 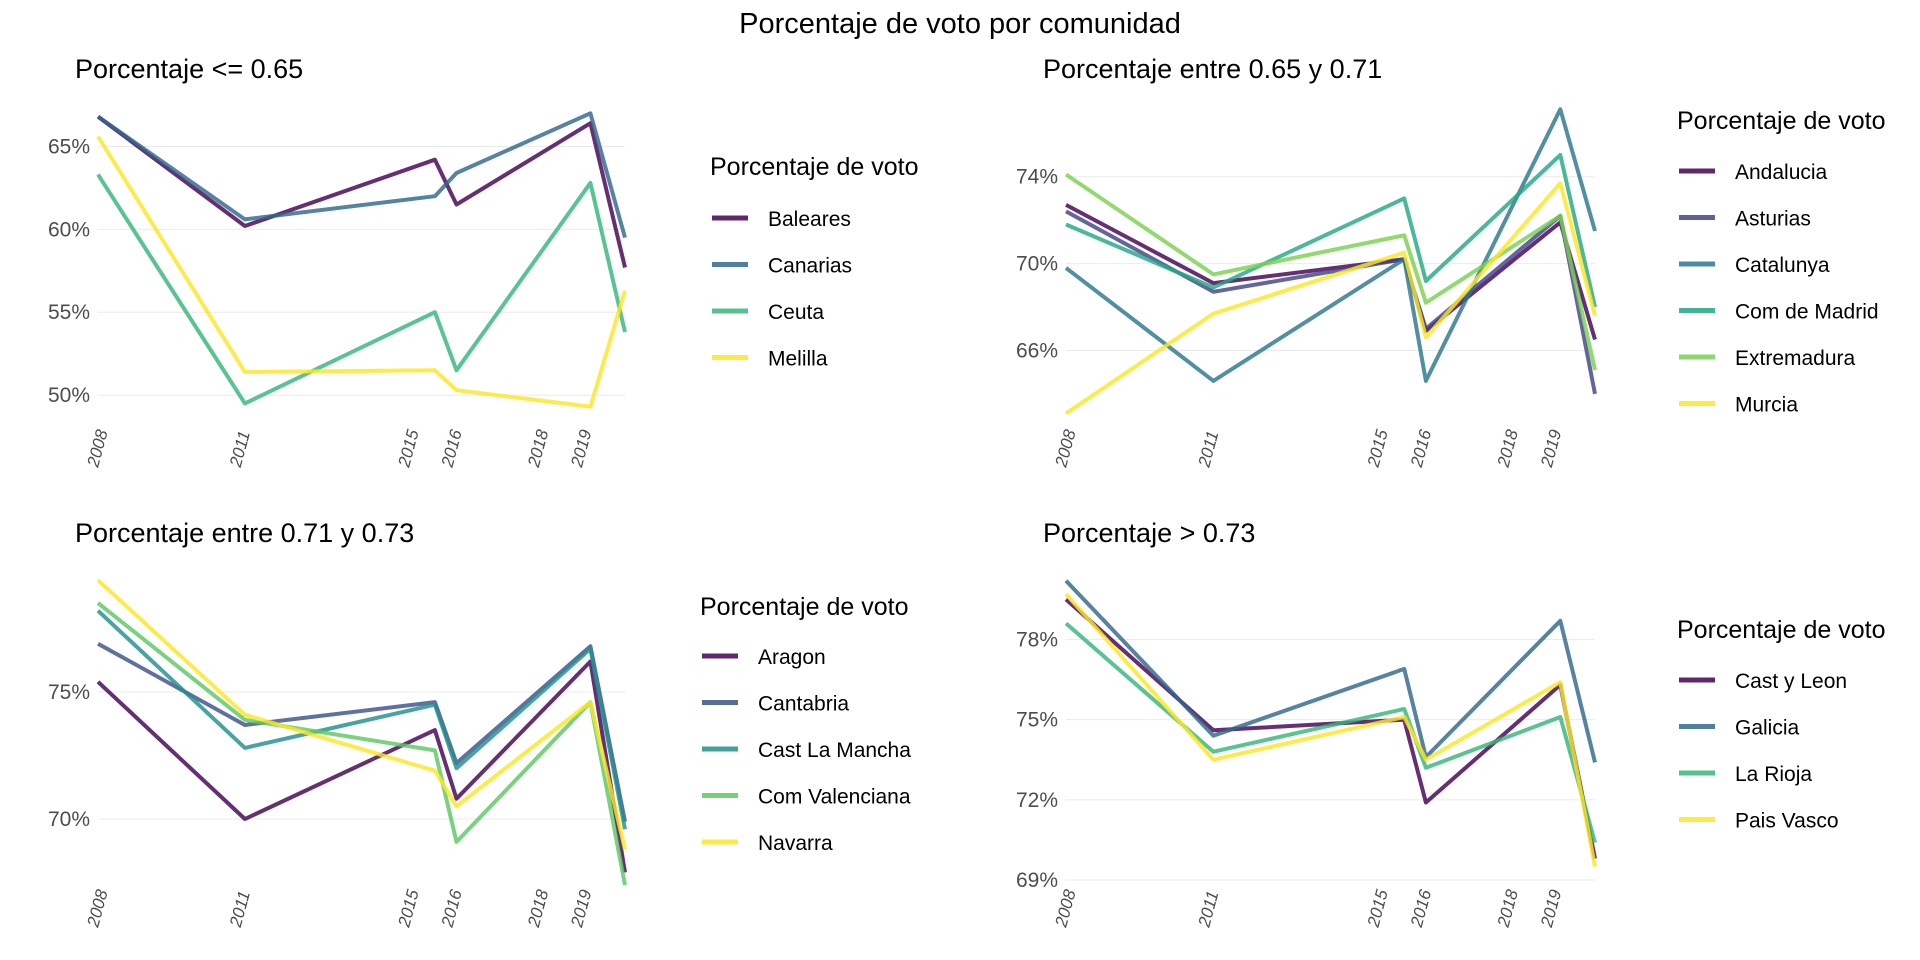 What do you see at coordinates (834, 750) in the screenshot?
I see `legend-label: Cast La Mancha` at bounding box center [834, 750].